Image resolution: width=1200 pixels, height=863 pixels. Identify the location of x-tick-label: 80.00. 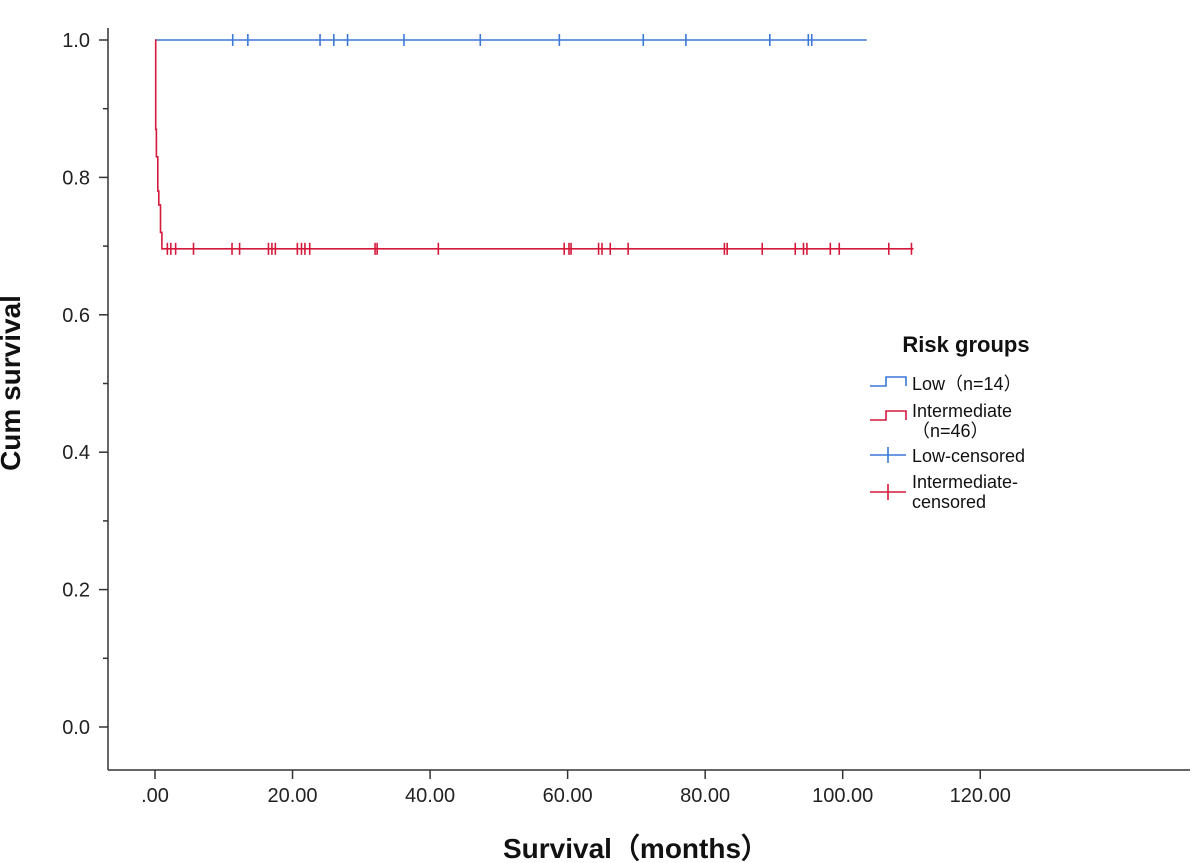
(705, 796).